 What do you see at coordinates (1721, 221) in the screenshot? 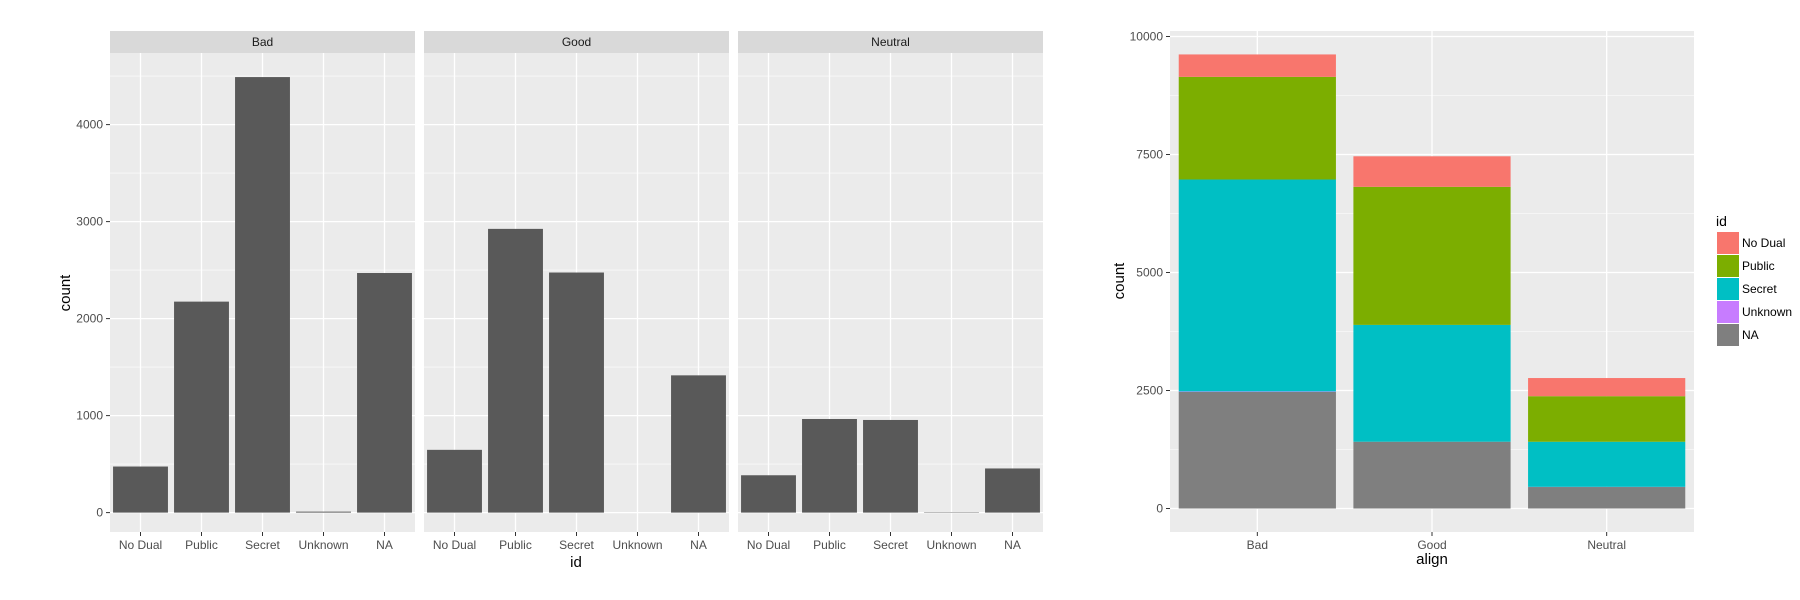
I see `legend-title: id` at bounding box center [1721, 221].